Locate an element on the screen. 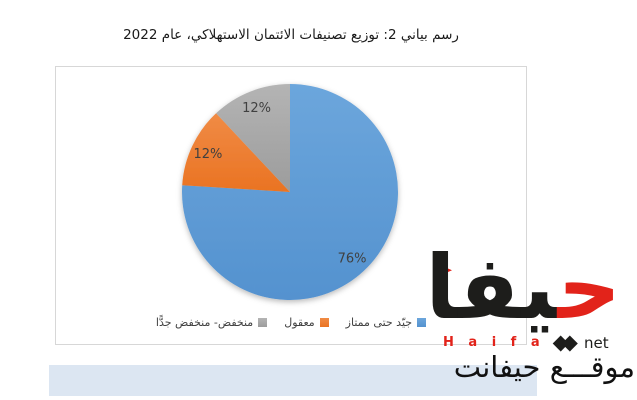 This screenshot has width=637, height=400. logo-letter-haa: ح is located at coordinates (589, 287).